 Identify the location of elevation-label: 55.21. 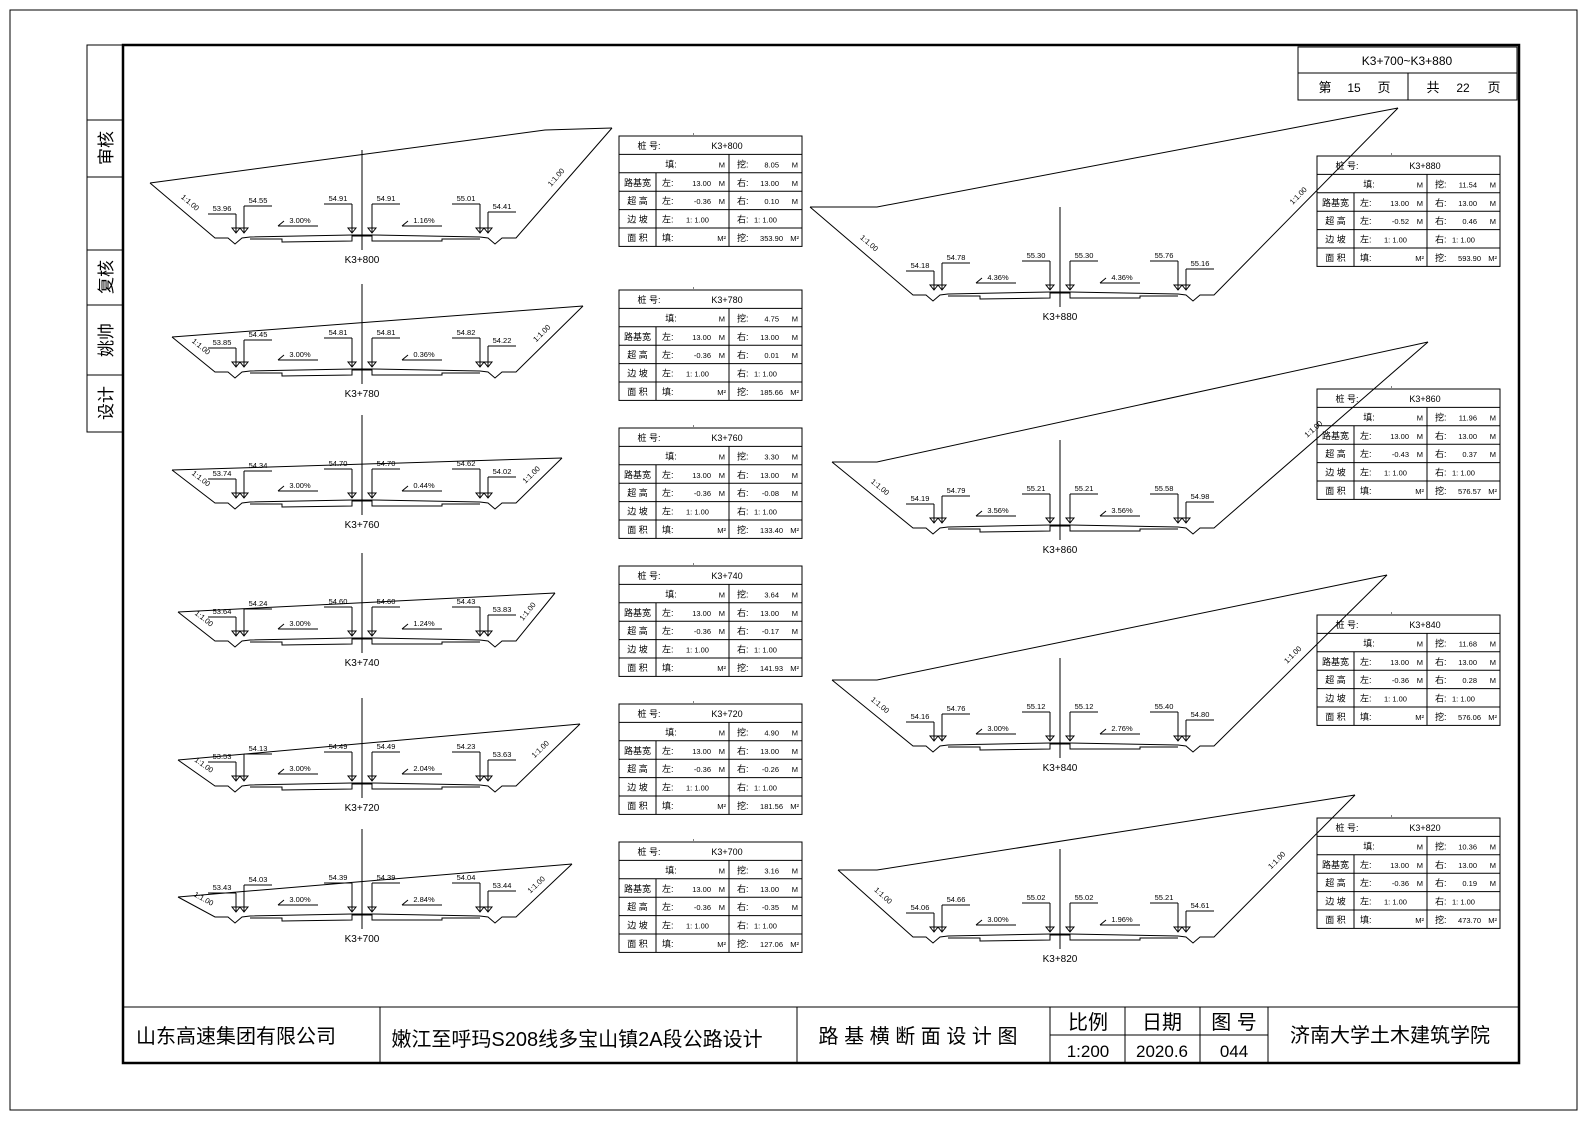
(1084, 488).